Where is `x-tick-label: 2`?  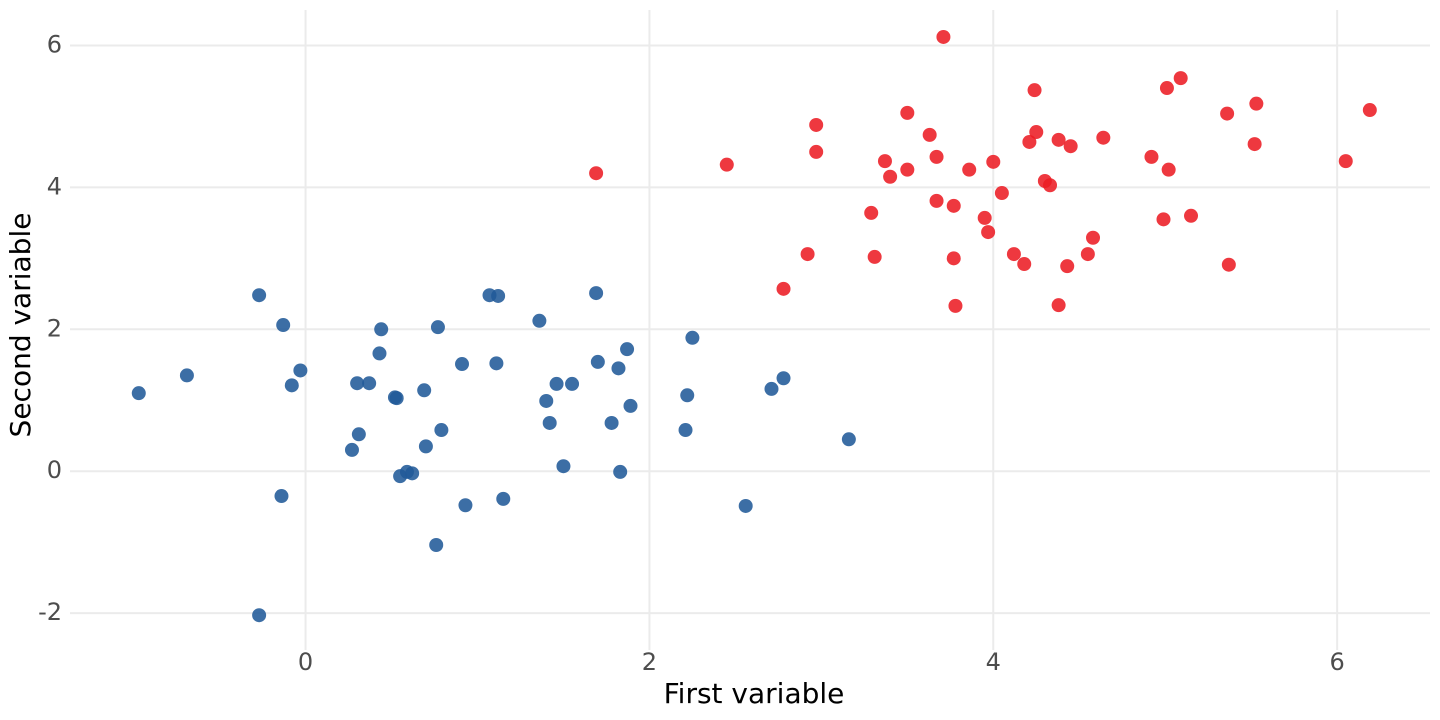 x-tick-label: 2 is located at coordinates (649, 662).